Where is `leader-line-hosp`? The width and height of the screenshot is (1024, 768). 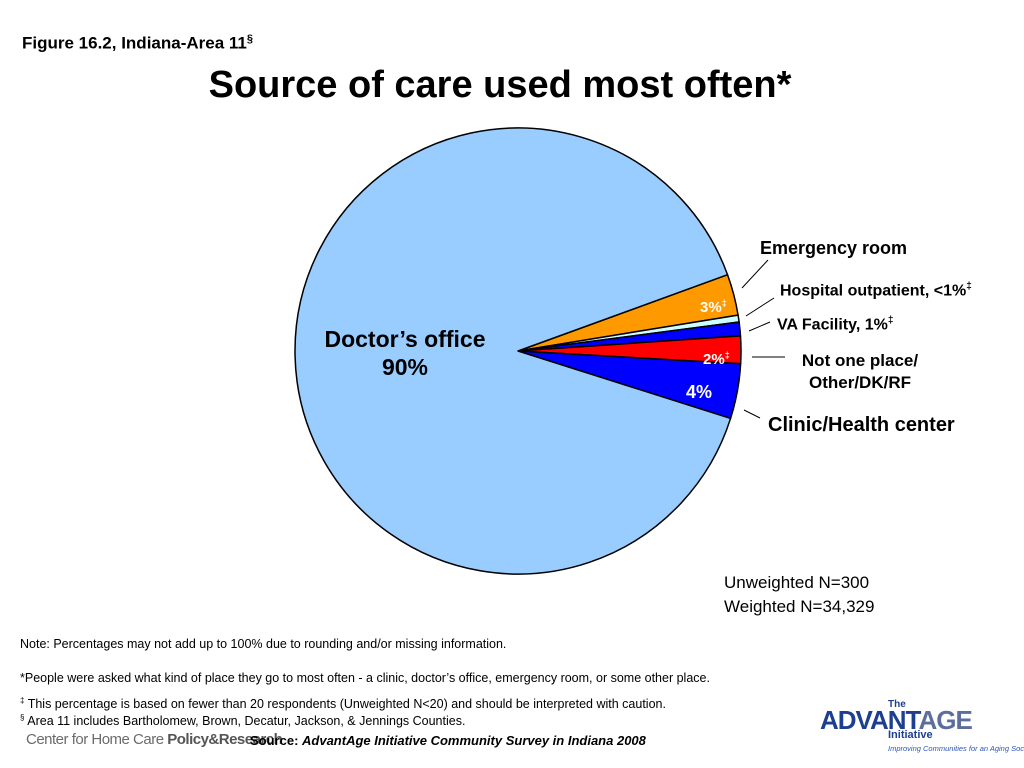
leader-line-hosp is located at coordinates (760, 307).